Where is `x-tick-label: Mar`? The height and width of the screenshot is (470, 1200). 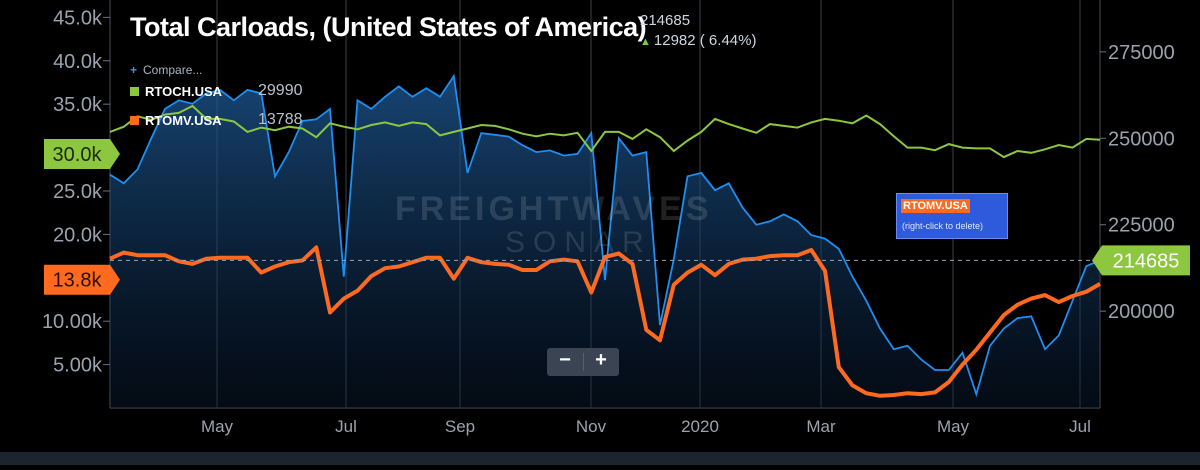 x-tick-label: Mar is located at coordinates (821, 426).